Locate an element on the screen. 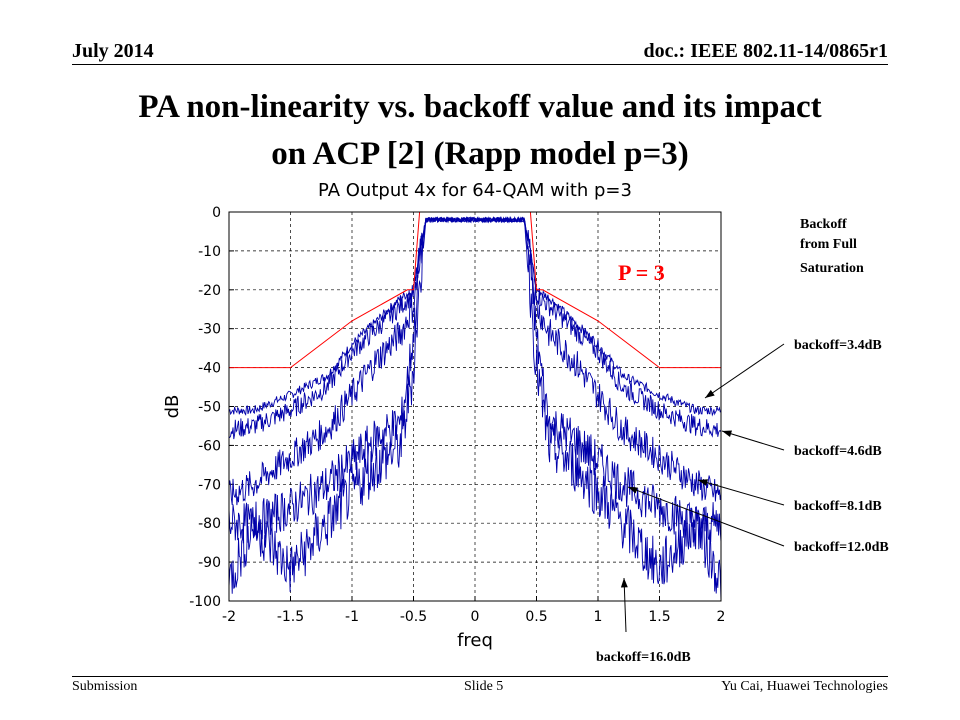  y-axis-label: dB is located at coordinates (172, 407).